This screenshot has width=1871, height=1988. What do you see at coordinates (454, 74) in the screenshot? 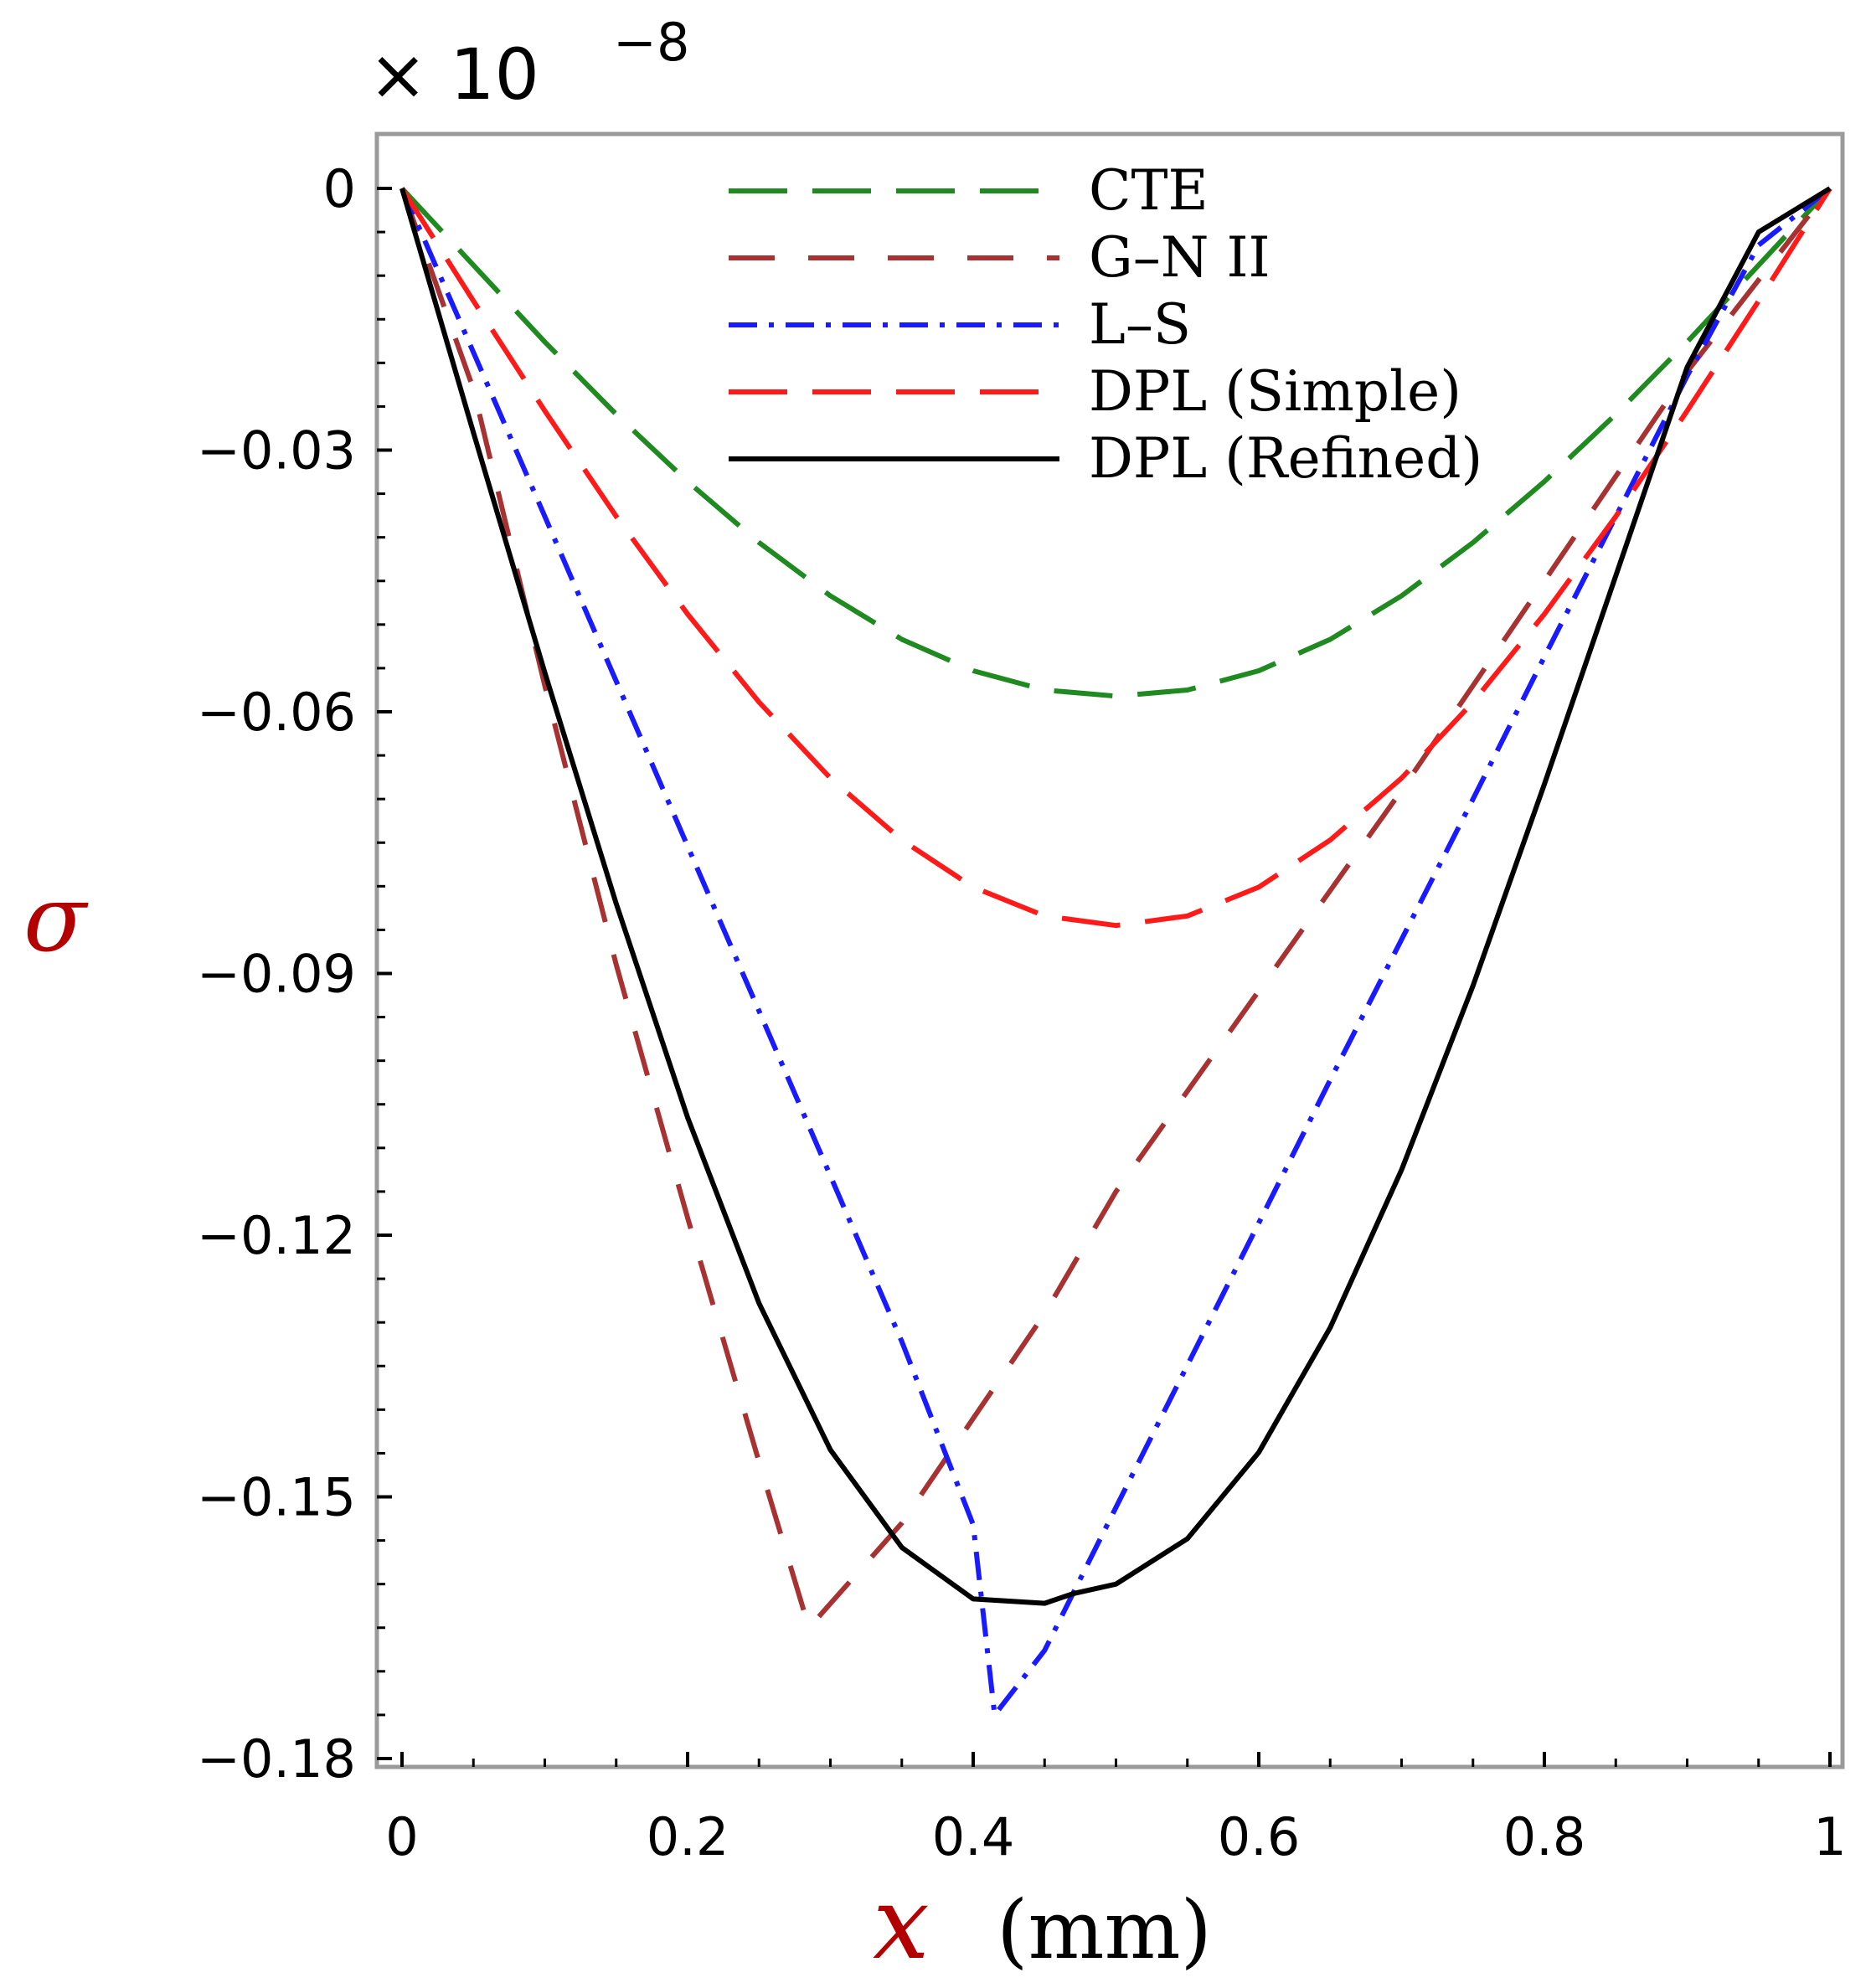
I see `exponent-base: × 10` at bounding box center [454, 74].